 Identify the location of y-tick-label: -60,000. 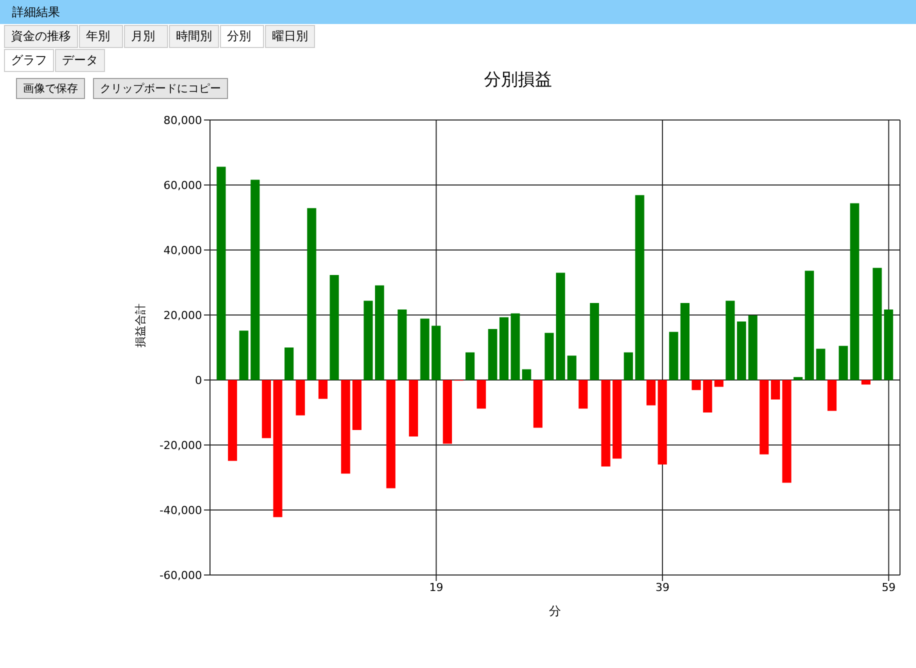
(181, 575).